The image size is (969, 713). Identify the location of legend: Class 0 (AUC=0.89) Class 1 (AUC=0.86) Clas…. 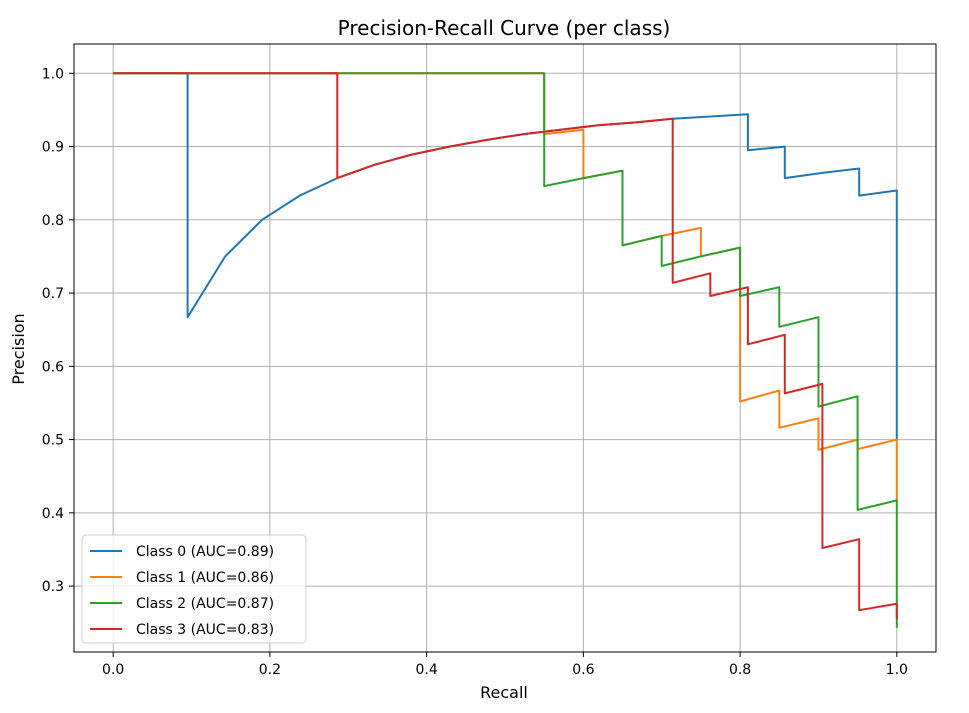
(194, 589).